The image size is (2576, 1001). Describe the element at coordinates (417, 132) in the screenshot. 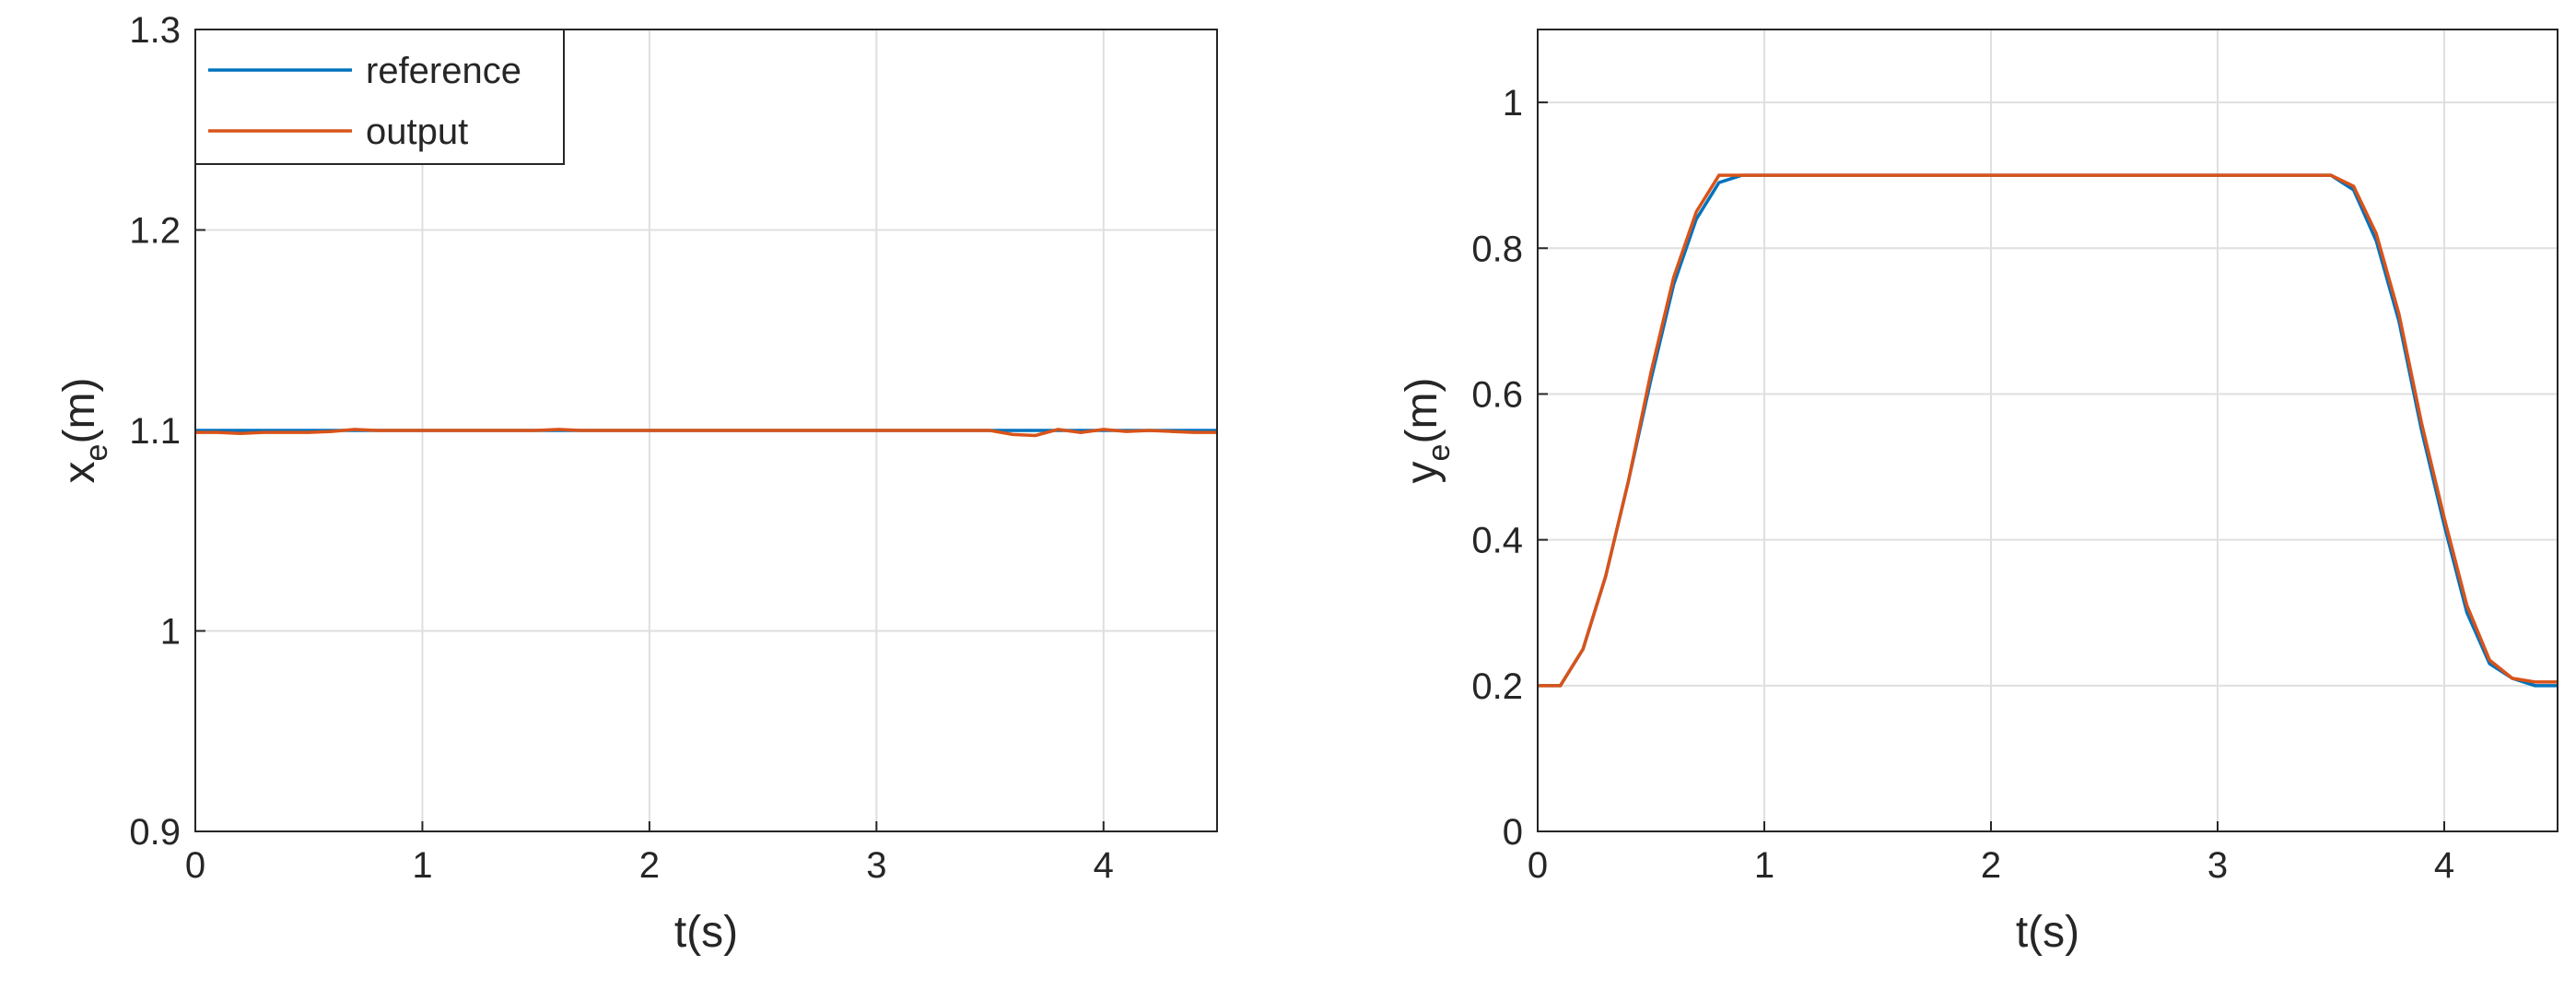

I see `legend-label: output` at that location.